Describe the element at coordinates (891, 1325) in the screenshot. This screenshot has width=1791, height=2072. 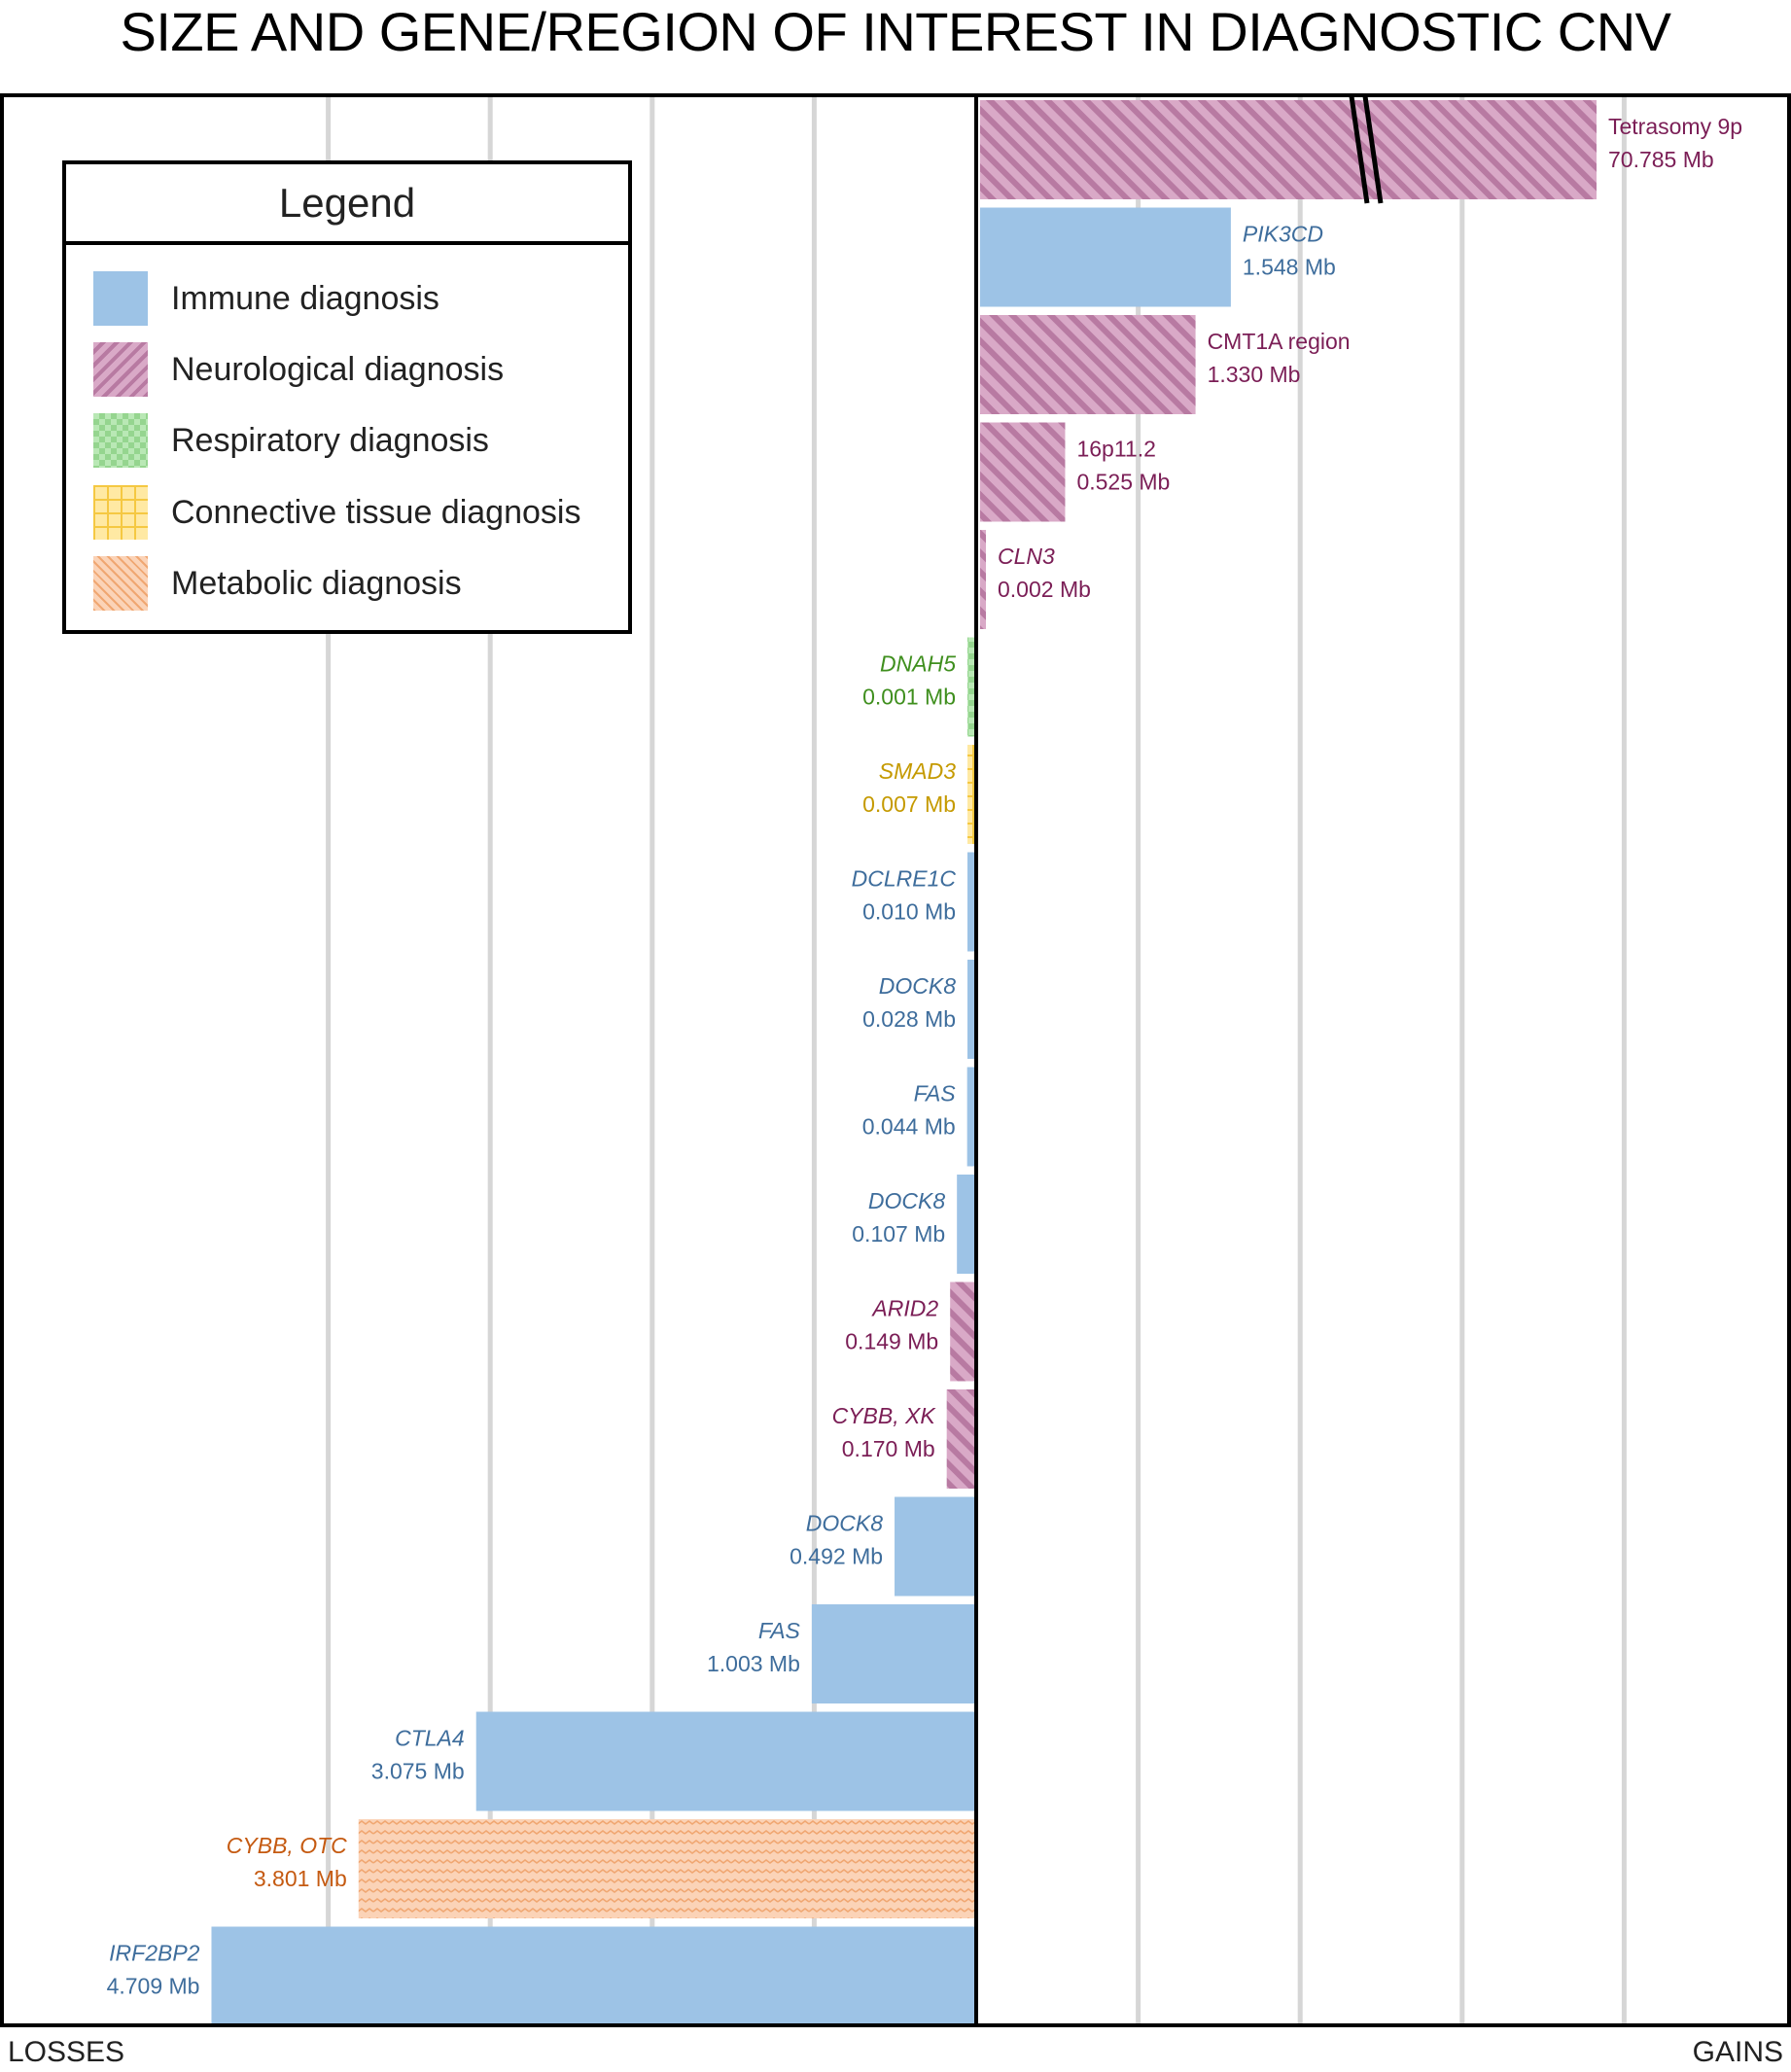
I see `loss-label-6: ARID2 0.149 Mb` at that location.